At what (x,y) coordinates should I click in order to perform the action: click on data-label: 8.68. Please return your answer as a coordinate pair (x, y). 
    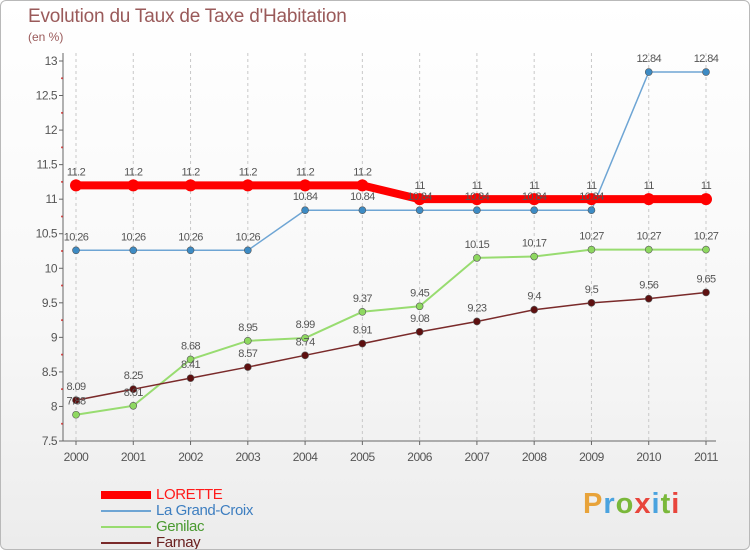
    Looking at the image, I should click on (190, 346).